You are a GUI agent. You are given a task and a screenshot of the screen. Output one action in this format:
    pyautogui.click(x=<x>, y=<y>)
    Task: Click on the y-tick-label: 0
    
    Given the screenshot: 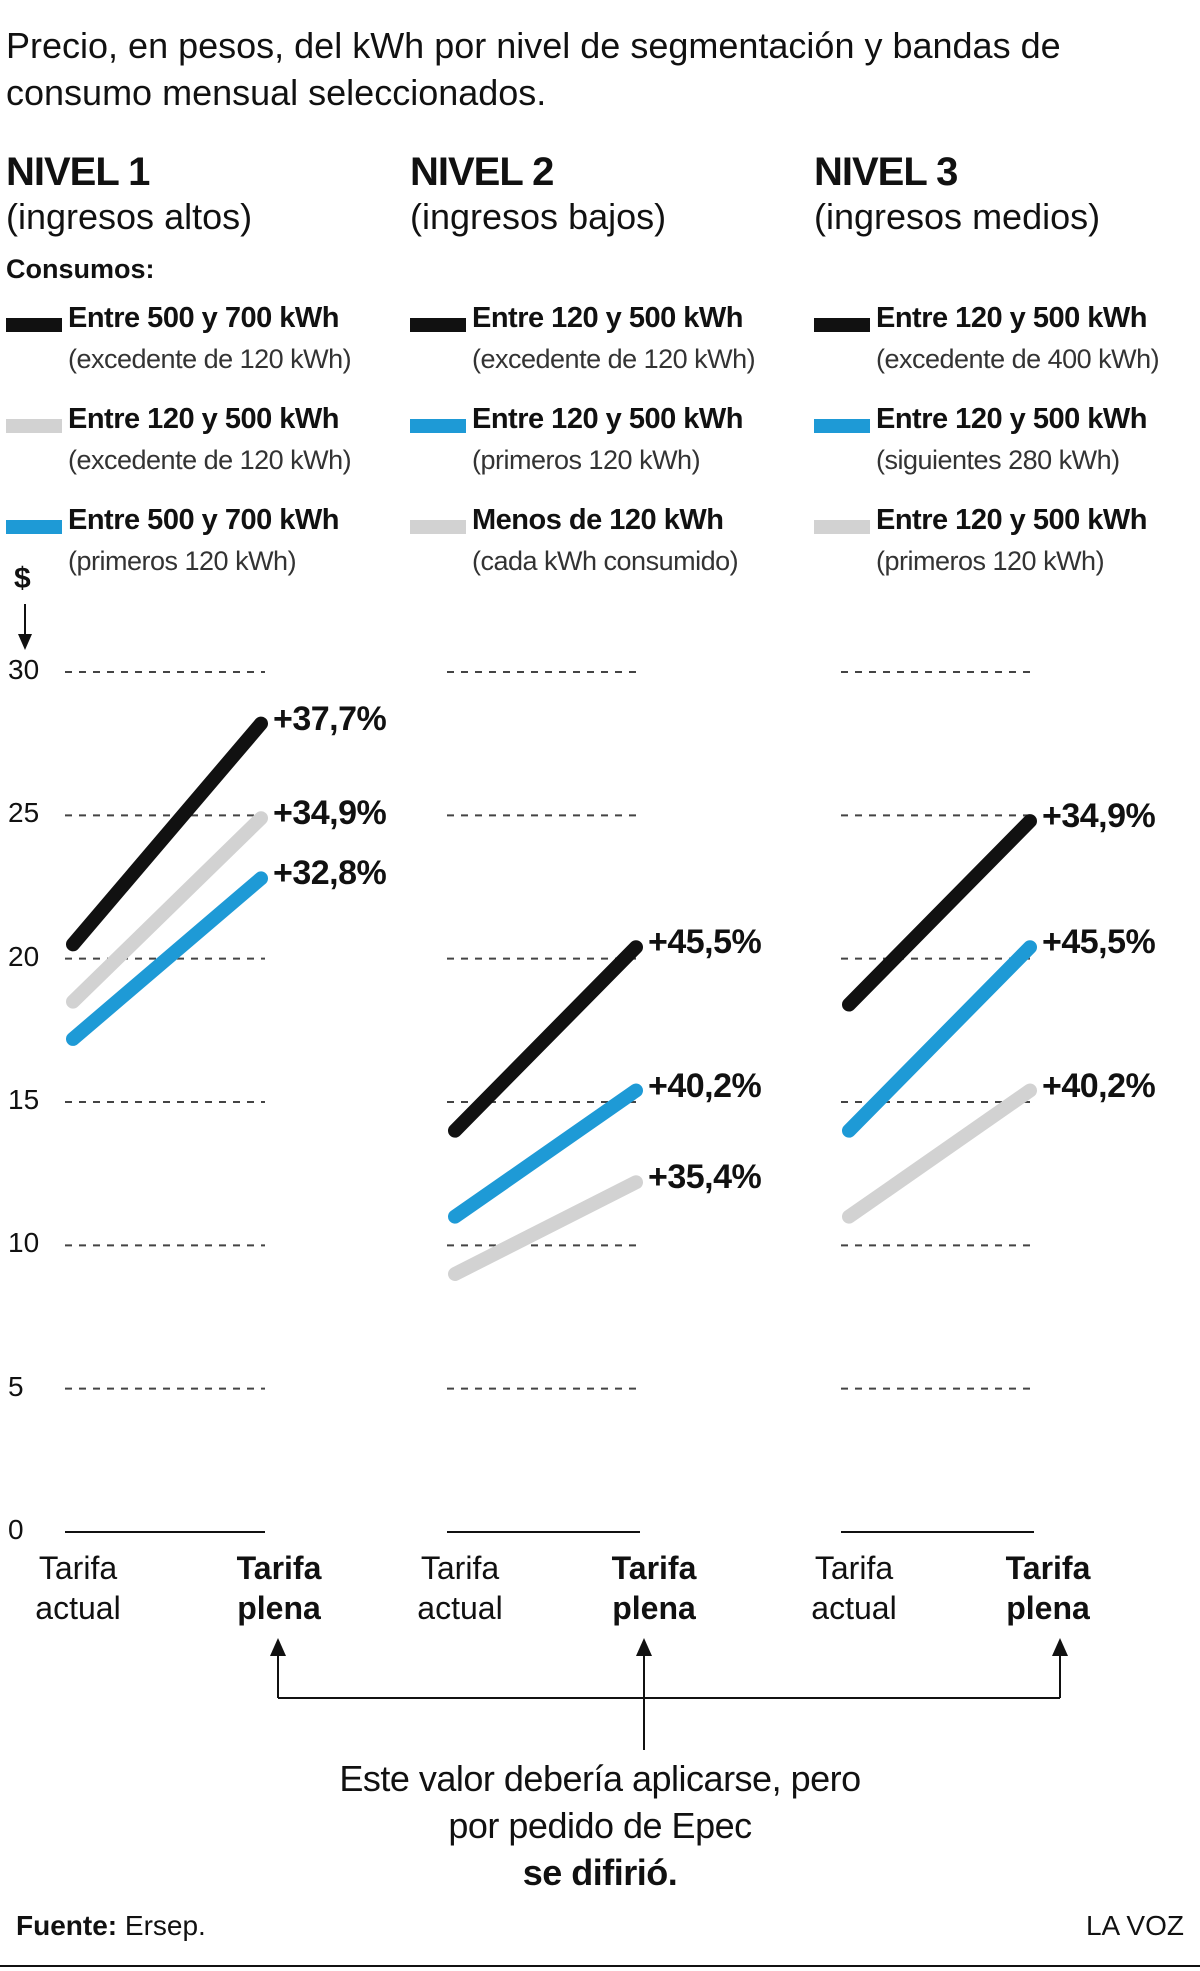 What is the action you would take?
    pyautogui.click(x=16, y=1529)
    